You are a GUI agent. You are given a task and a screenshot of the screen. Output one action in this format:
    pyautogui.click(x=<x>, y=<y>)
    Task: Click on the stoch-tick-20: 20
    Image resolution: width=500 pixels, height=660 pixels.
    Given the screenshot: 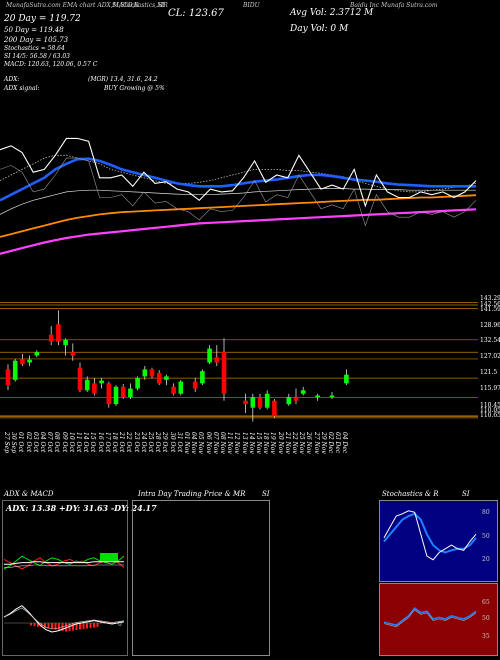 What is the action you would take?
    pyautogui.click(x=486, y=559)
    